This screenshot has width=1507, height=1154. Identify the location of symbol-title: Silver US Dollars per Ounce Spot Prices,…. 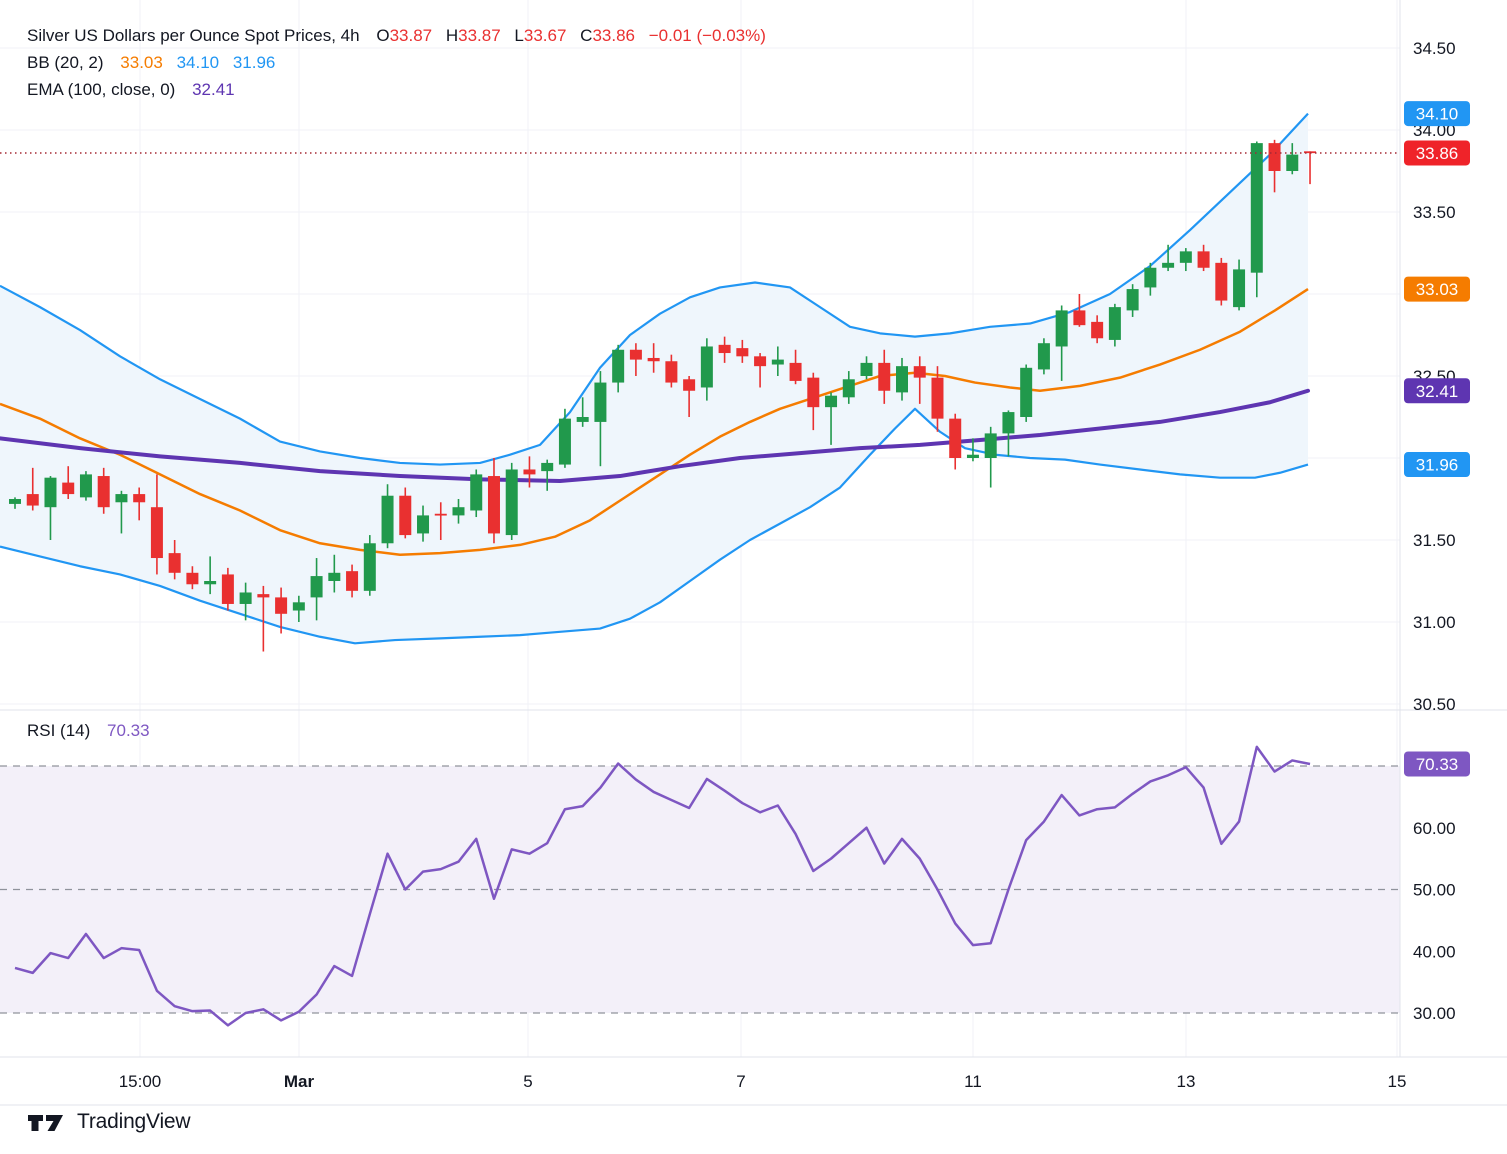
(193, 35).